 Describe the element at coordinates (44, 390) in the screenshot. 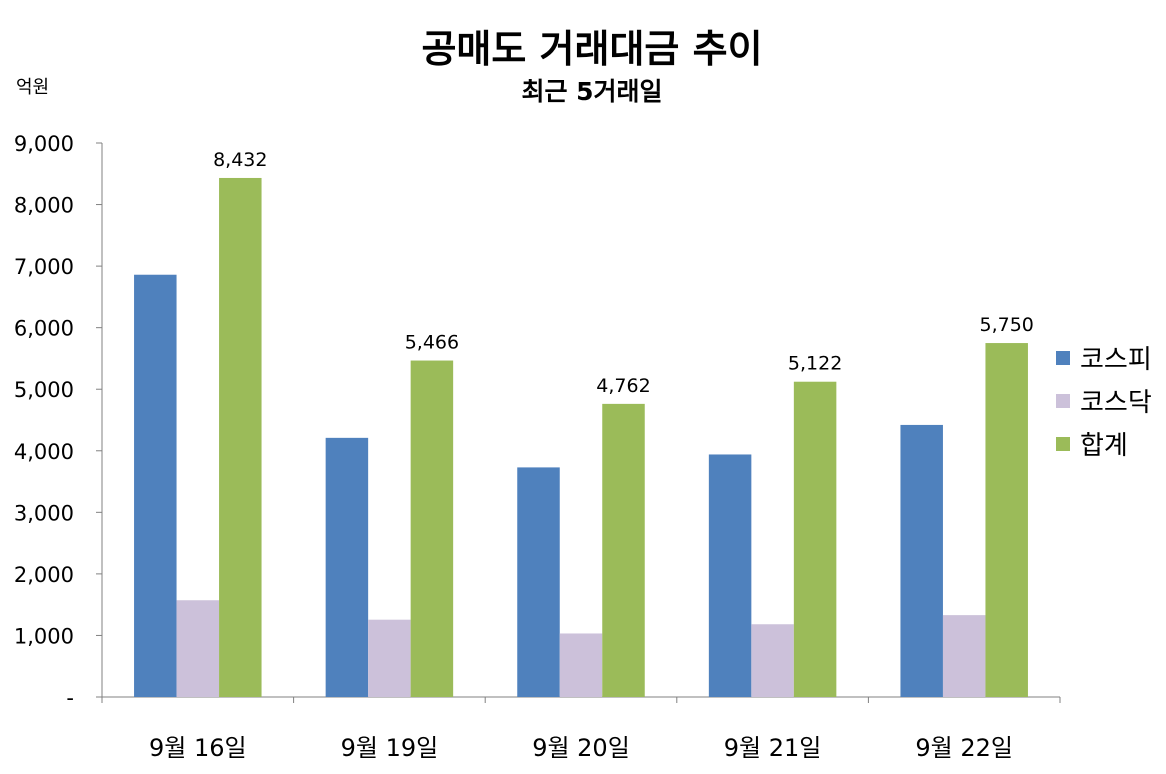

I see `y-tick-label: 5,000` at that location.